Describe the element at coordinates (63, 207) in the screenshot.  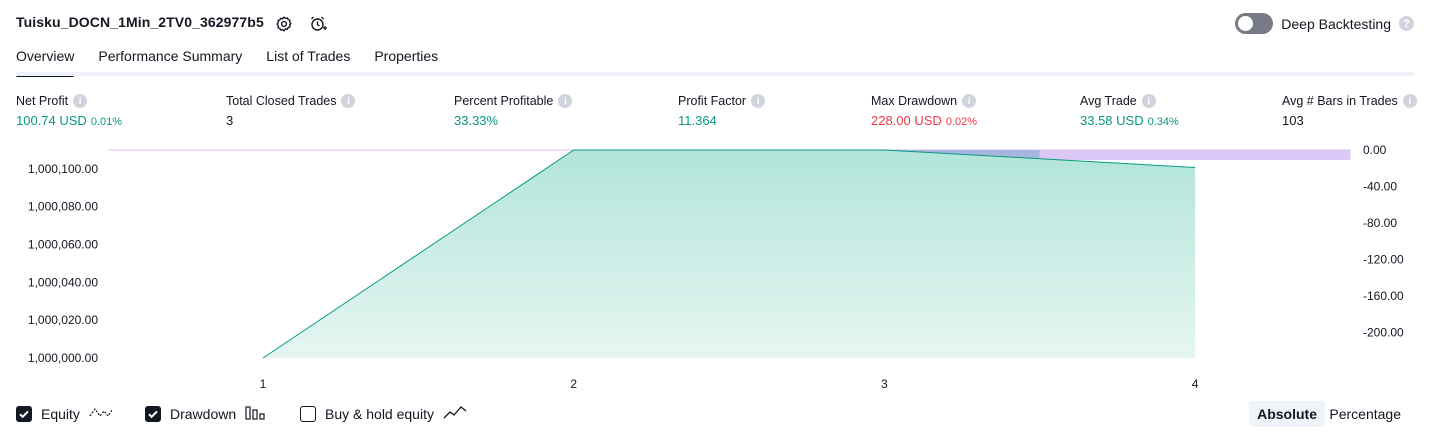
I see `left-axis-tick: 1,000,080.00` at that location.